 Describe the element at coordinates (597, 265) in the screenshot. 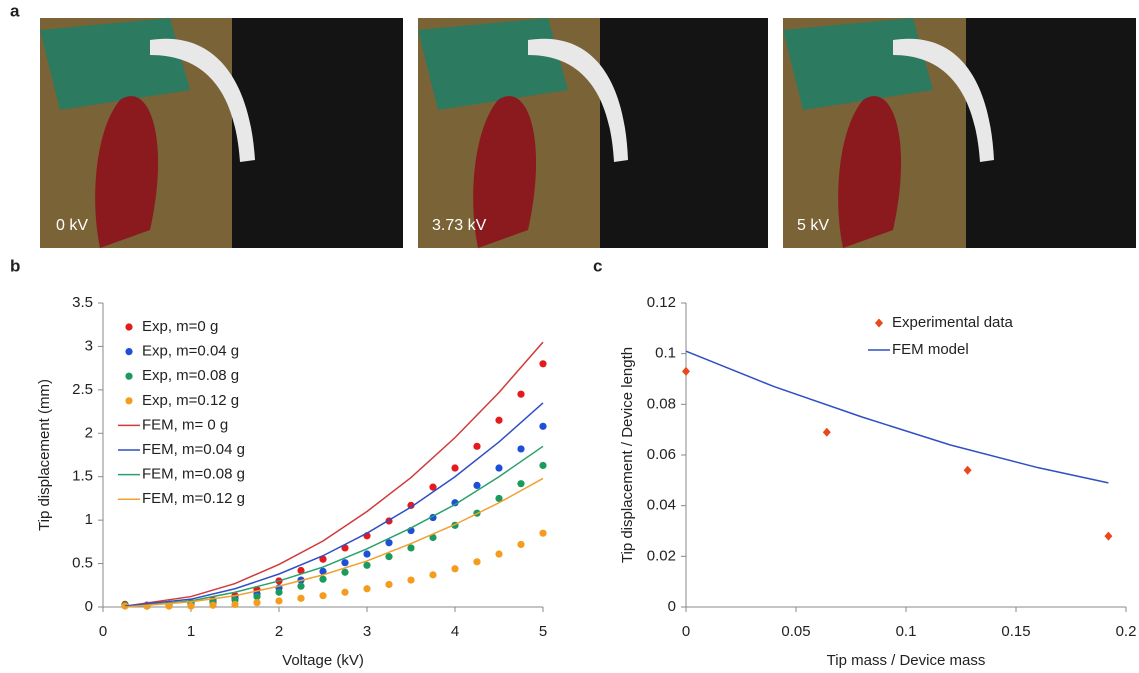

I see `panel-label: c` at that location.